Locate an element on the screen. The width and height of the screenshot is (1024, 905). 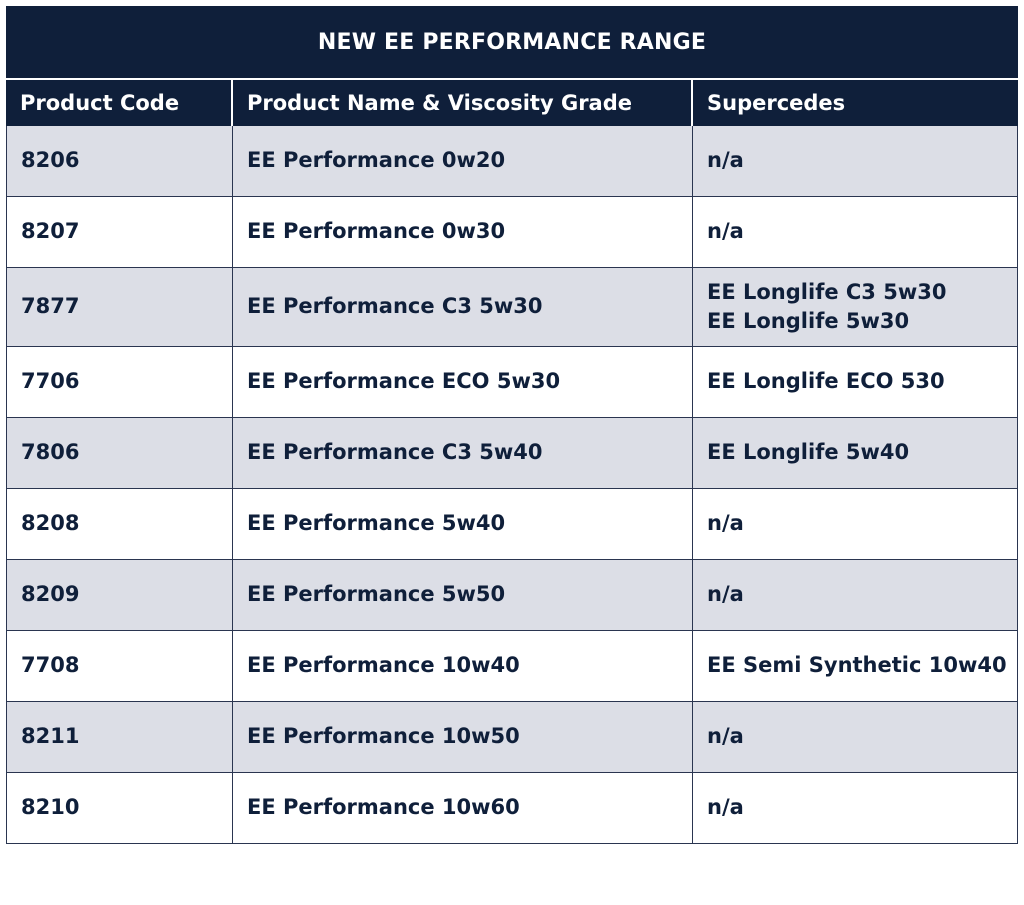
product-name-cell: EE Performance C3 5w30 is located at coordinates (463, 307).